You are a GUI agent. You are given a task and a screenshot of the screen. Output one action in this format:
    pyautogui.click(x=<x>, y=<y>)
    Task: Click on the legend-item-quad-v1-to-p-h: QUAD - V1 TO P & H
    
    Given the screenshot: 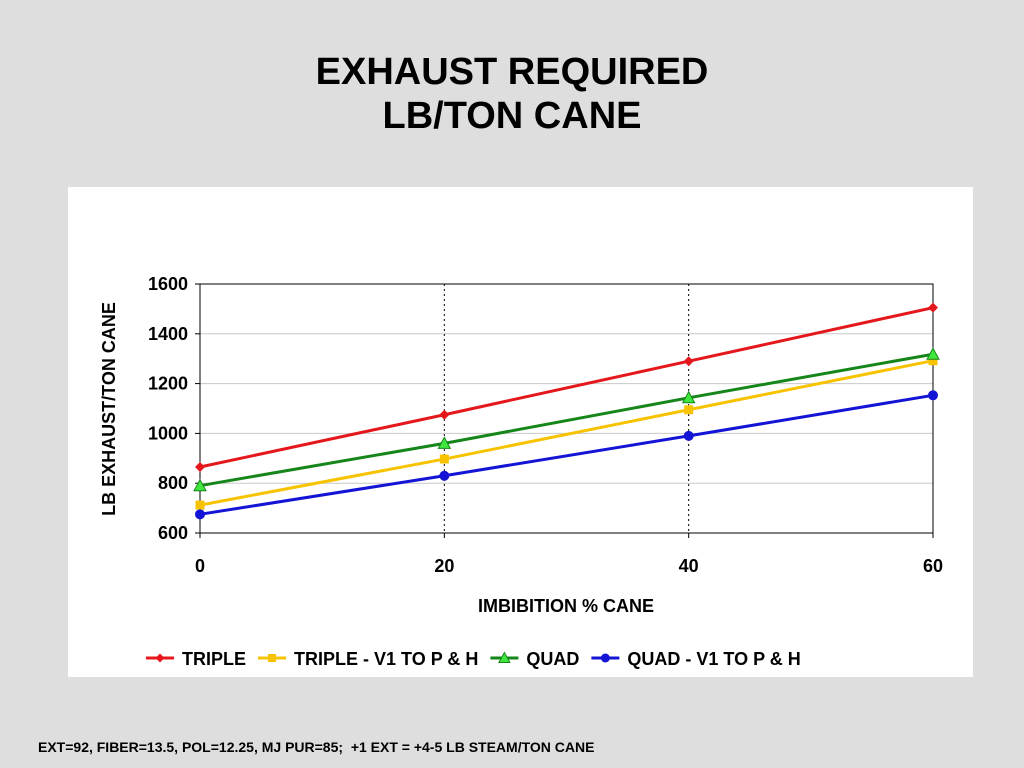 What is the action you would take?
    pyautogui.click(x=696, y=659)
    